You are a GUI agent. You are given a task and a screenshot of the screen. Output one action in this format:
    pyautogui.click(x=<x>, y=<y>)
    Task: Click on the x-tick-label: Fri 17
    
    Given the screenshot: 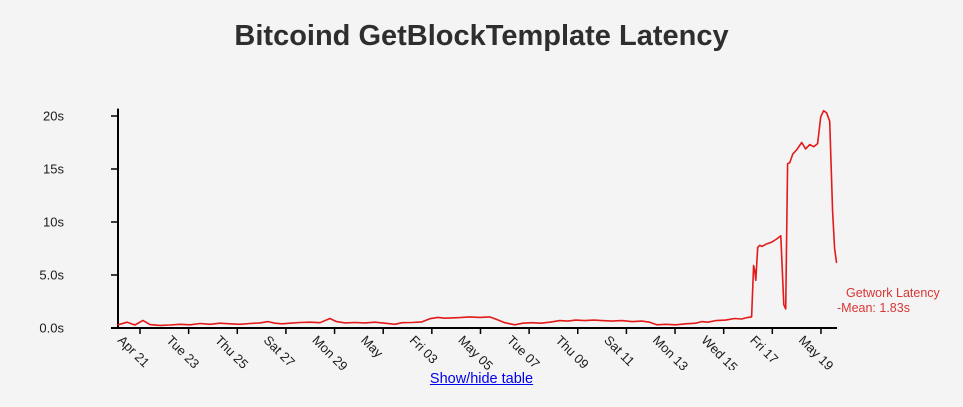 What is the action you would take?
    pyautogui.click(x=764, y=350)
    